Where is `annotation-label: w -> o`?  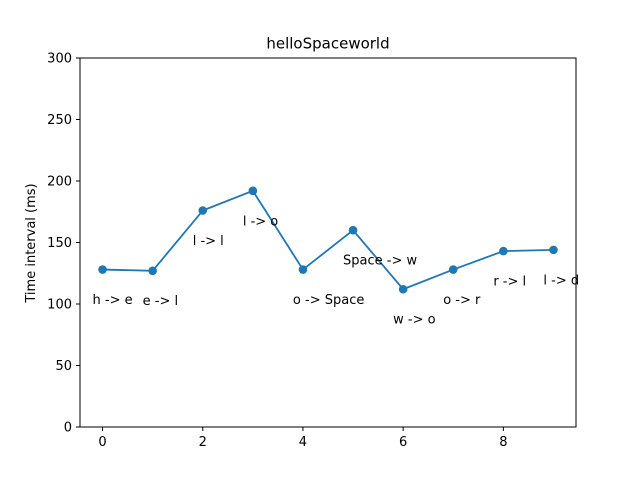
annotation-label: w -> o is located at coordinates (414, 320).